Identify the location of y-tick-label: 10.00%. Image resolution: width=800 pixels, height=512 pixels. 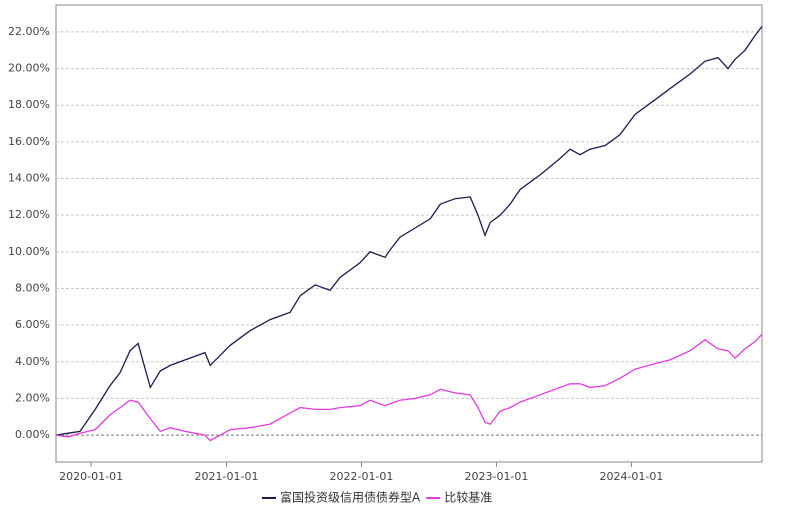
(29, 251).